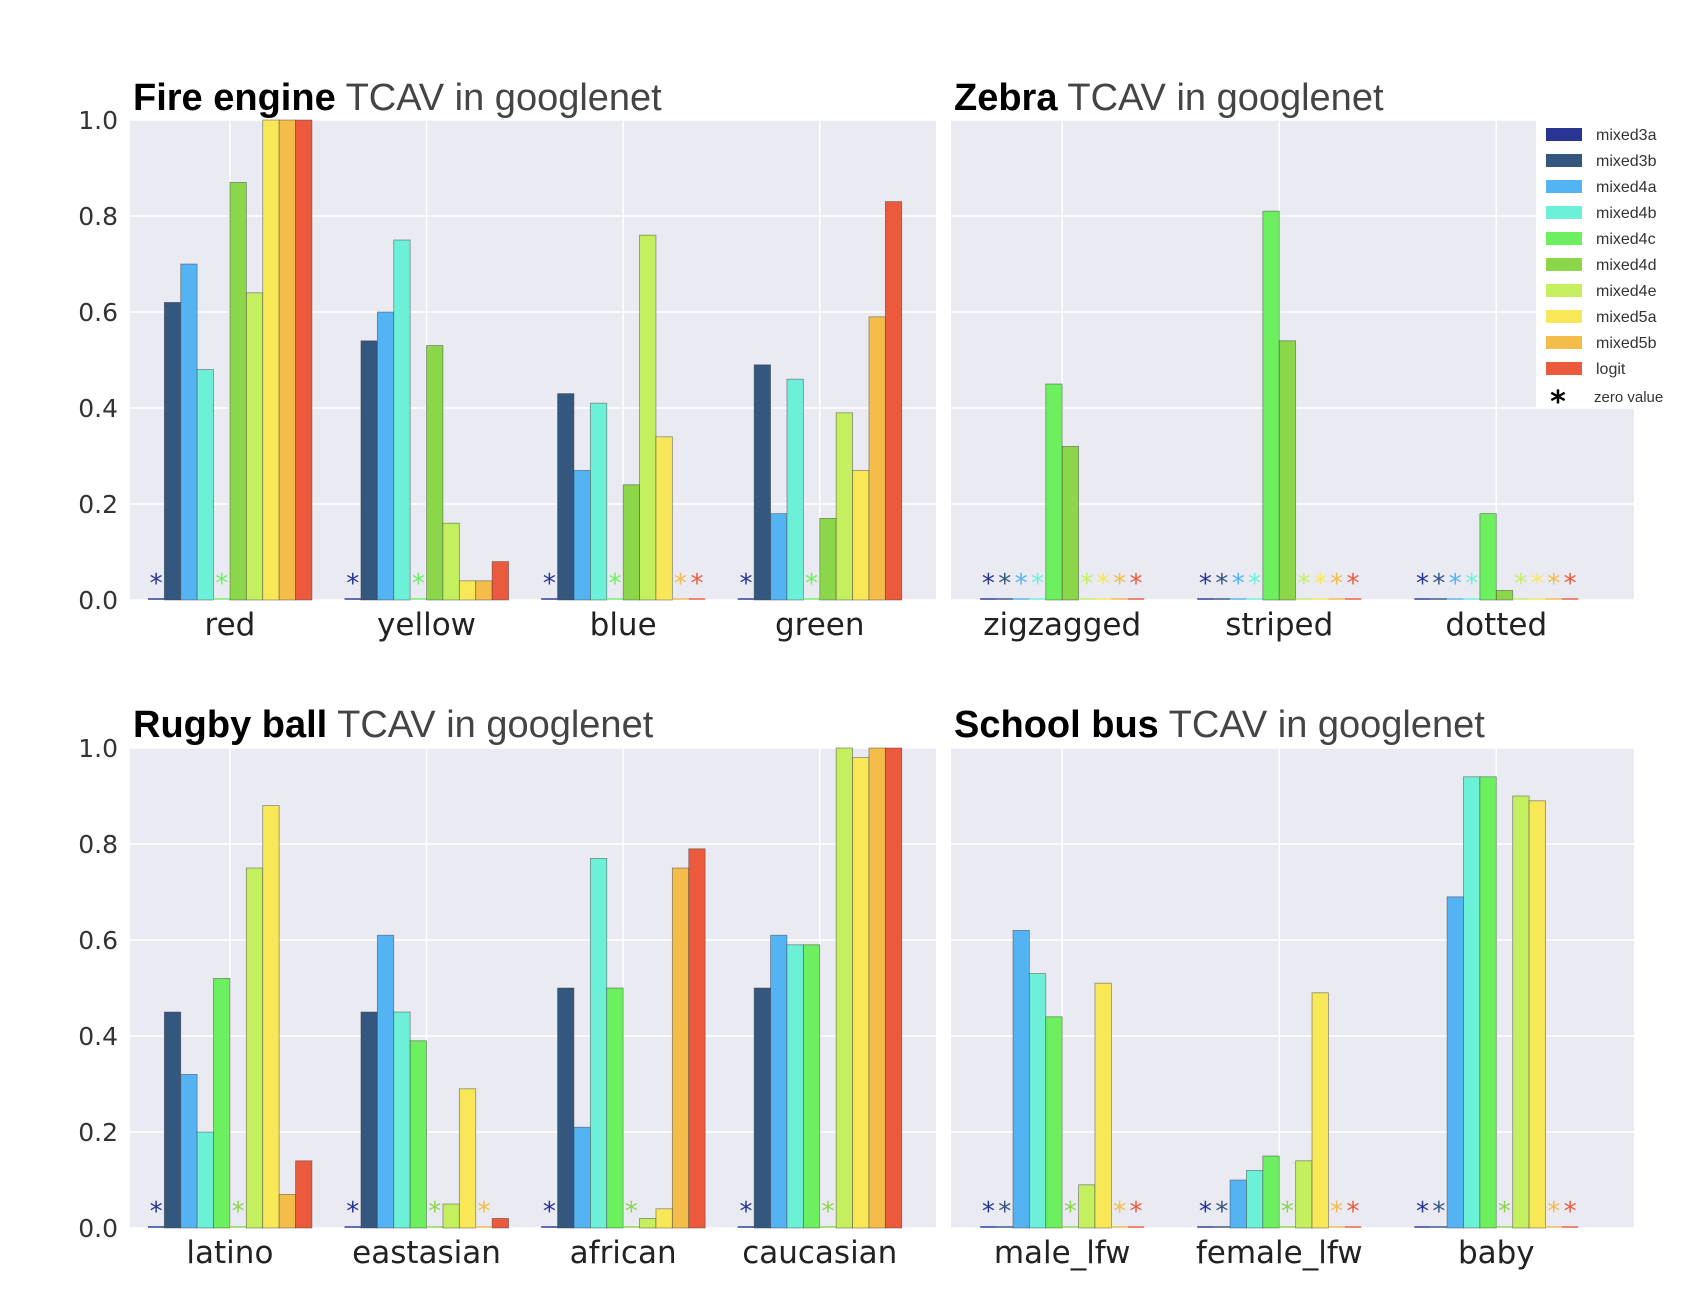 This screenshot has width=1694, height=1314. I want to click on bar-latino-logit, so click(304, 1194).